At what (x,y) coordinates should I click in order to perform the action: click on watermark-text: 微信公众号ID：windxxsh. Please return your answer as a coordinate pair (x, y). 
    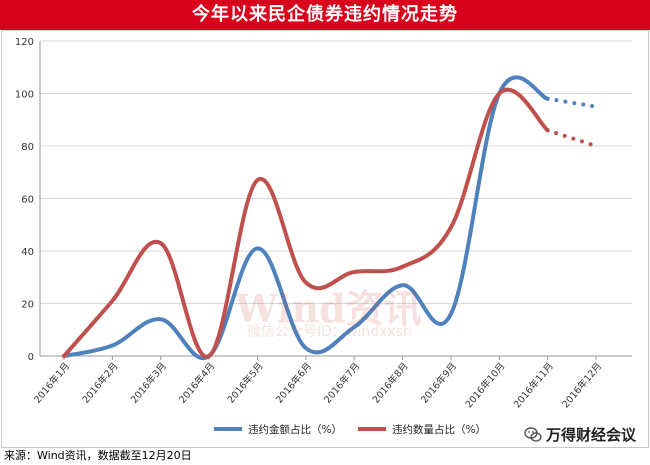
    Looking at the image, I should click on (329, 332).